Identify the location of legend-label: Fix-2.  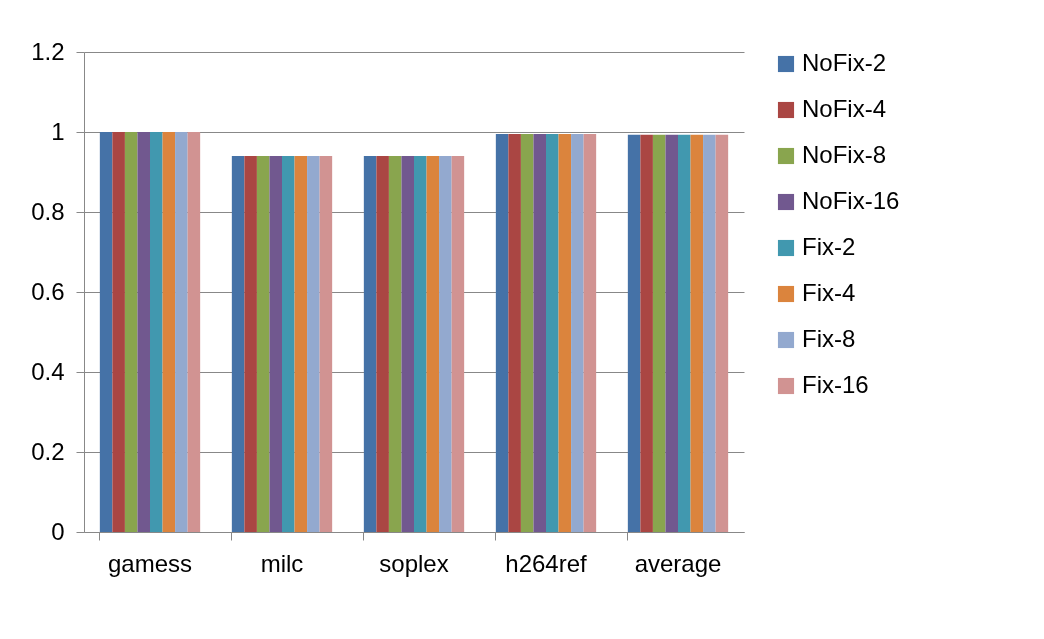
(829, 246).